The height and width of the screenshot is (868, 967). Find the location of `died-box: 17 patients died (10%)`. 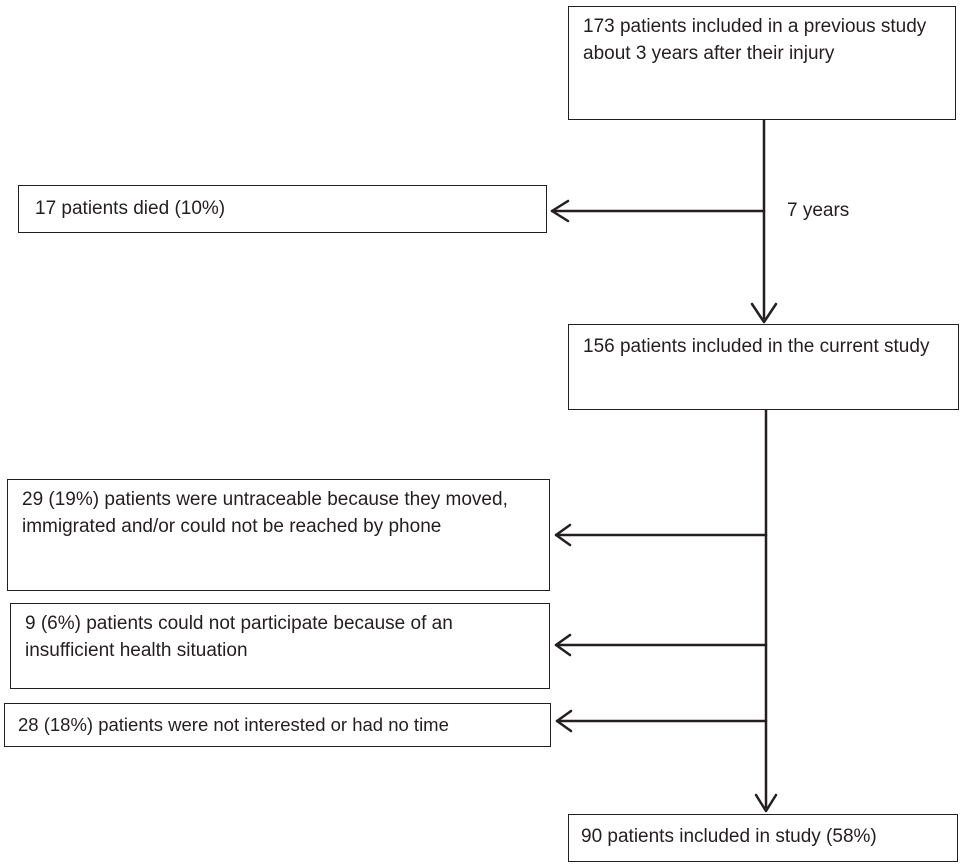

died-box: 17 patients died (10%) is located at coordinates (282, 209).